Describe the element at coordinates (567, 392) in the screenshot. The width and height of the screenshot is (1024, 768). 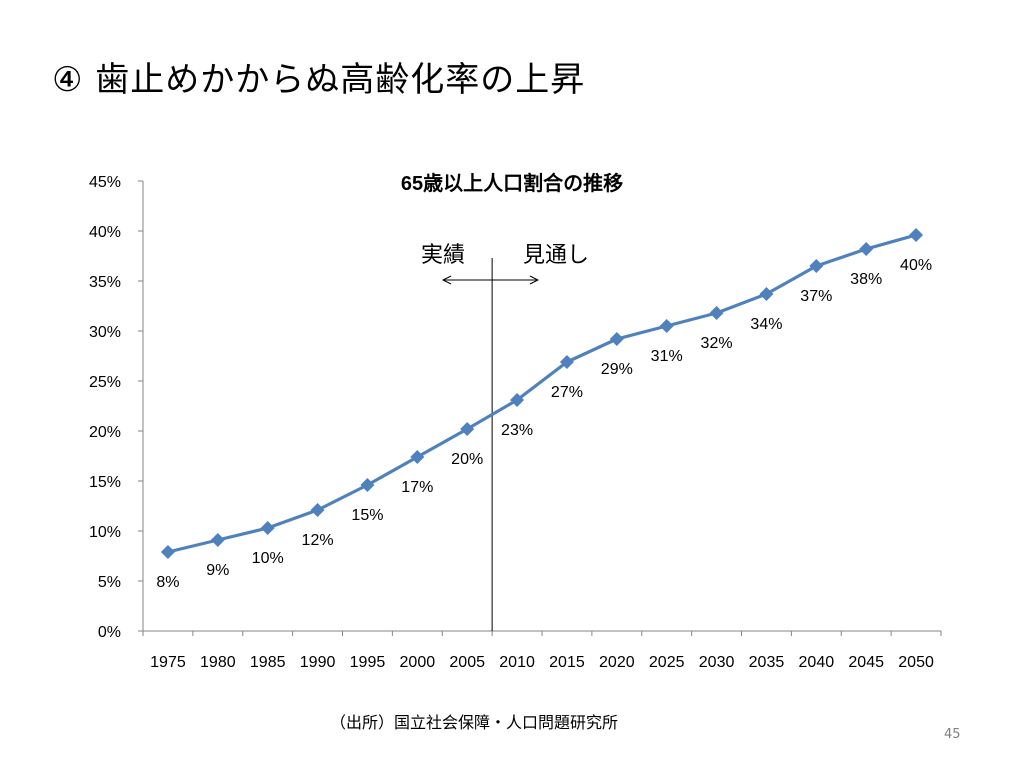
I see `data-label: 27%` at that location.